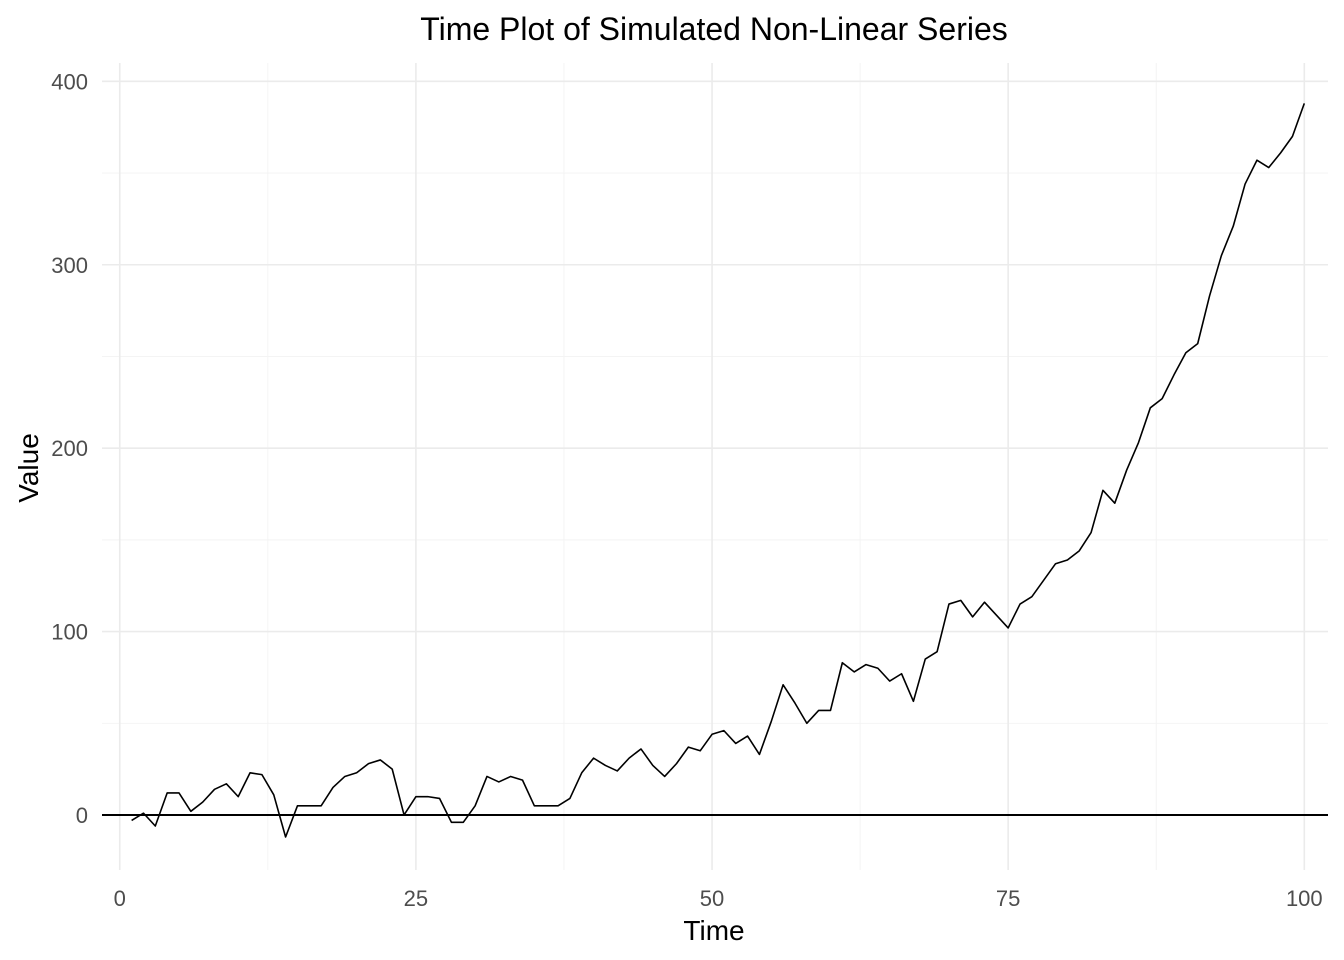 The width and height of the screenshot is (1344, 960). I want to click on chart-title: Time Plot of Simulated Non-Linear Series, so click(714, 29).